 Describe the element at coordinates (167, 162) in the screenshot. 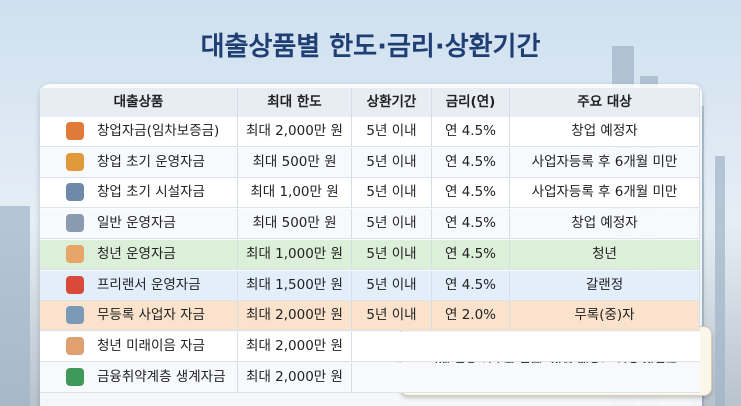

I see `product-name: 창업 초기 운영자금` at that location.